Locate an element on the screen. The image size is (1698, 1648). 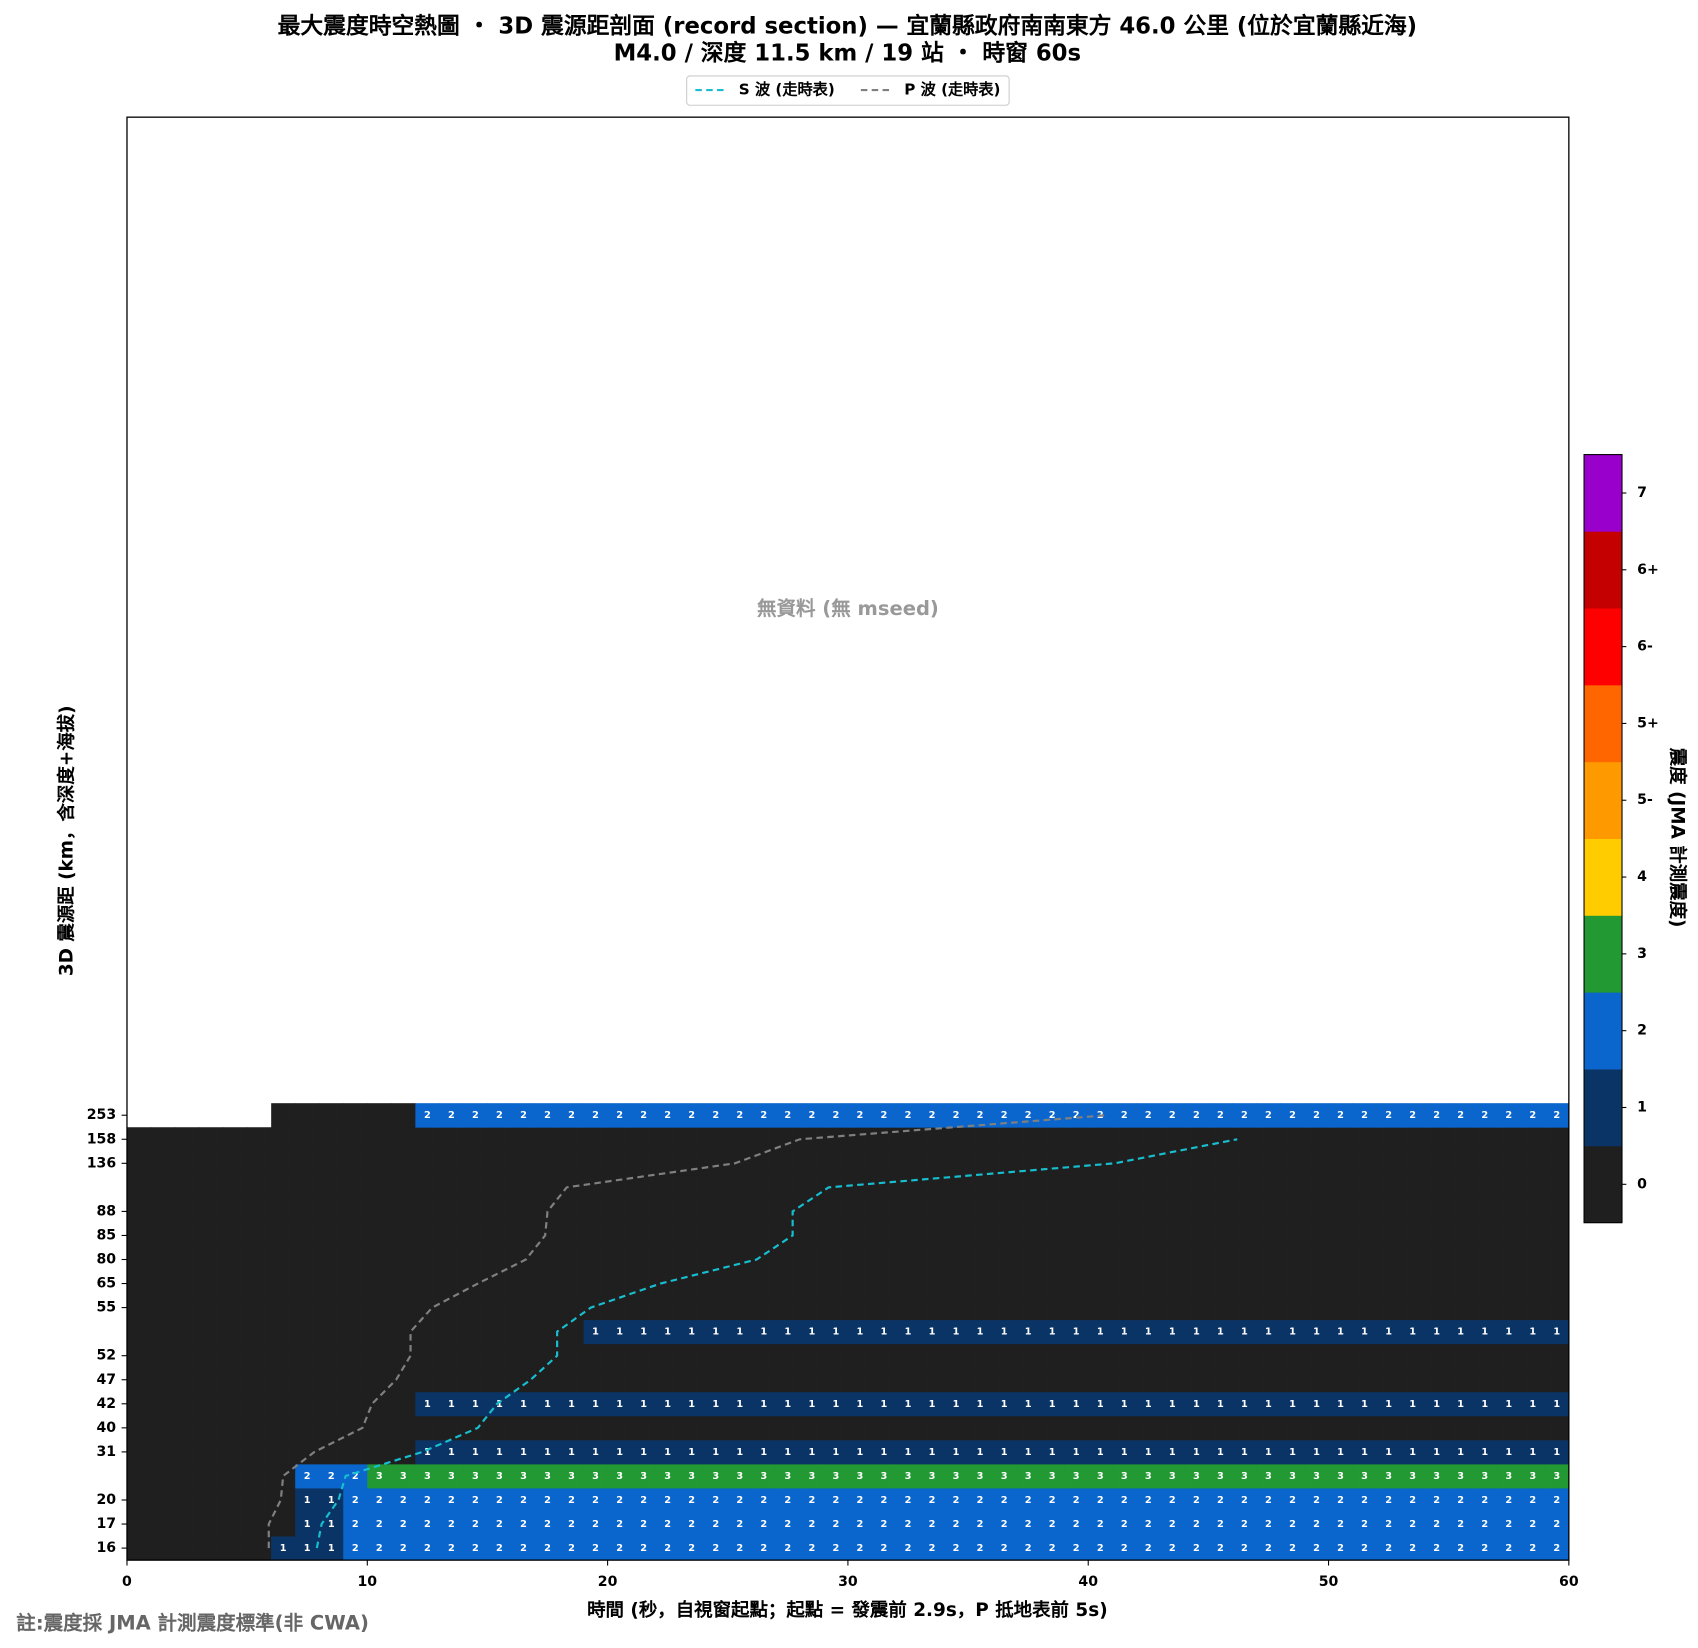
x-tick-label: 40 is located at coordinates (1088, 1582).